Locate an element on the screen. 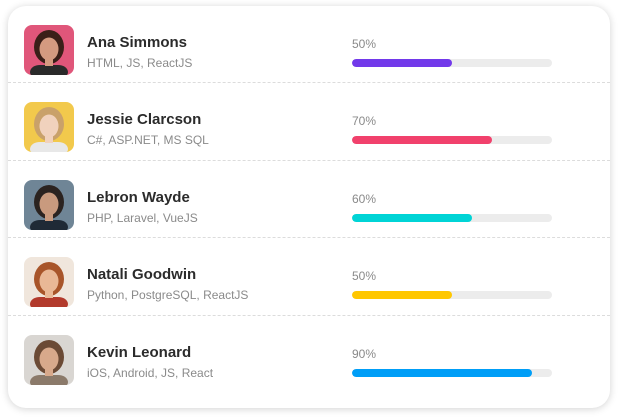 The height and width of the screenshot is (418, 618). person-skills: PHP, Laravel, VueJS is located at coordinates (142, 217).